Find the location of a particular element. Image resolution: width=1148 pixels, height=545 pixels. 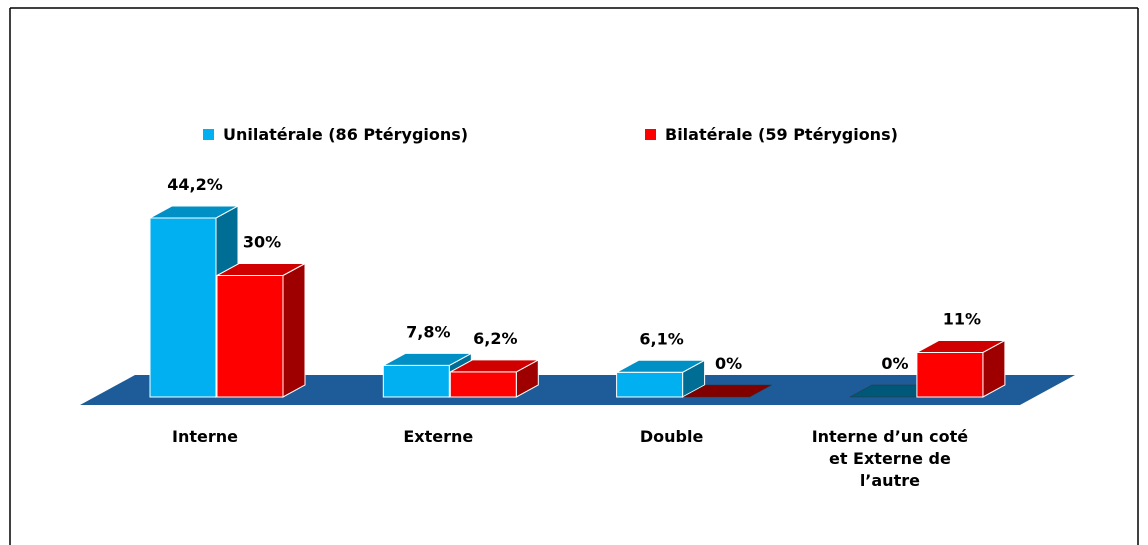

value-label: 7,8% is located at coordinates (428, 331).